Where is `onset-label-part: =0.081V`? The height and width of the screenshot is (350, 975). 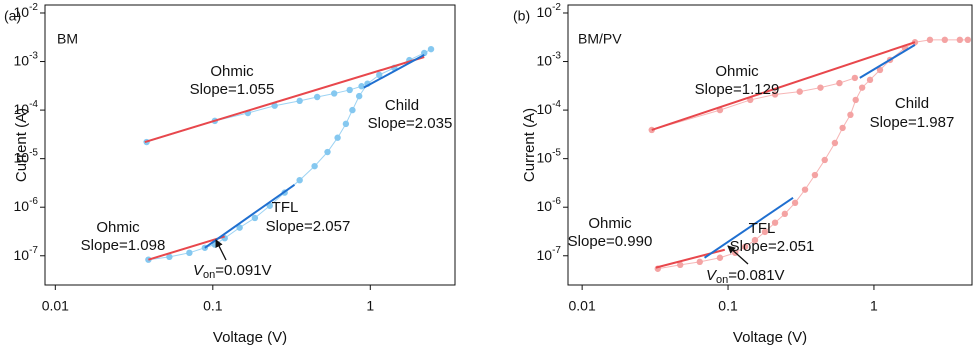
onset-label-part: =0.081V is located at coordinates (756, 275).